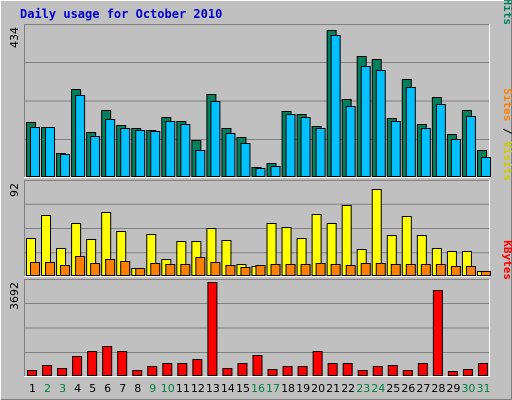 This screenshot has height=400, width=512. Describe the element at coordinates (77, 388) in the screenshot. I see `x-tick-label: 4` at that location.